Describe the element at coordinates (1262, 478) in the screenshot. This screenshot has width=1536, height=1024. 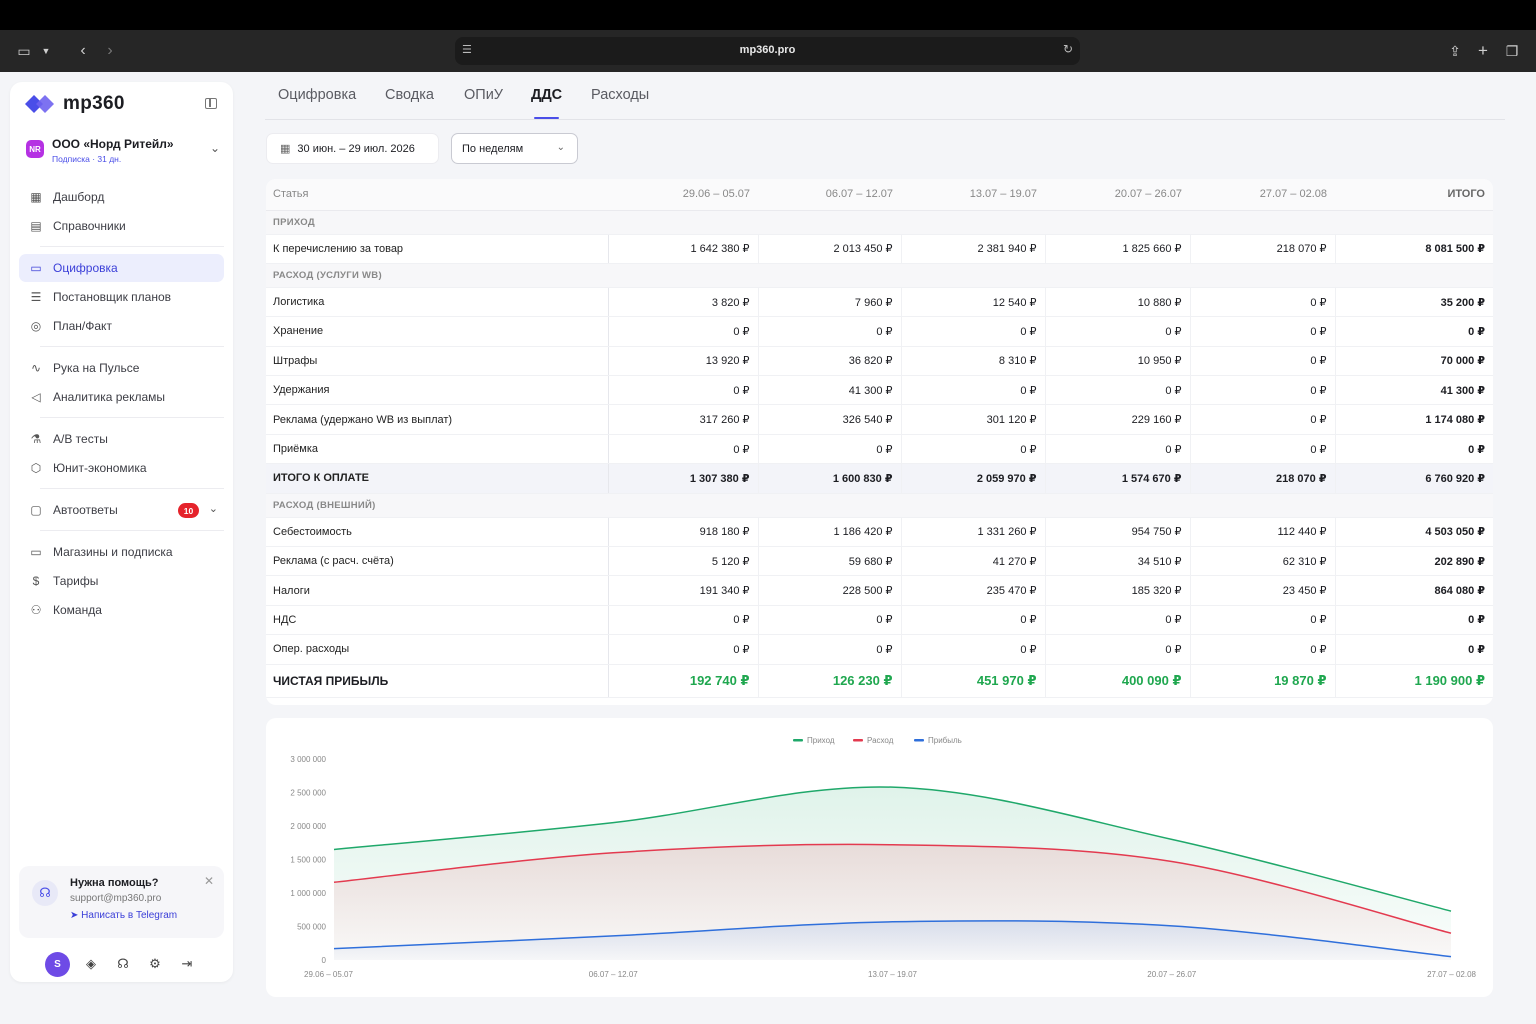
I see `table-cell: 218 070 ₽` at that location.